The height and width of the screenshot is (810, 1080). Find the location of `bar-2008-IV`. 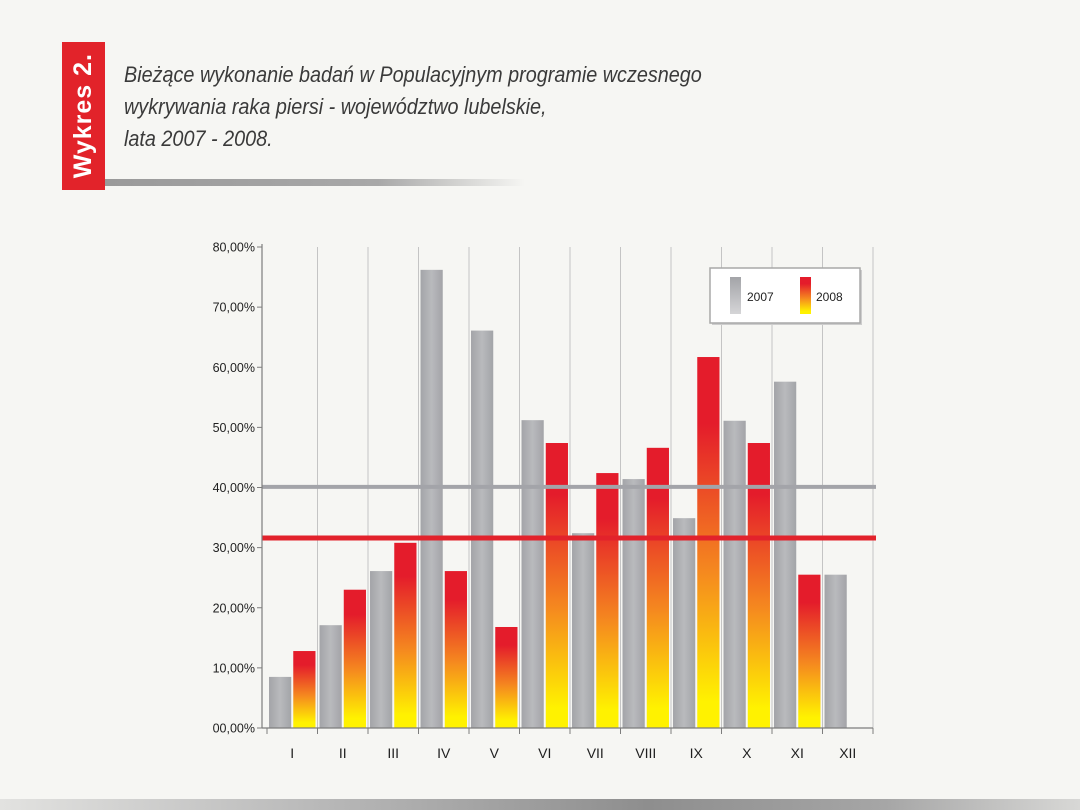

bar-2008-IV is located at coordinates (455, 649).